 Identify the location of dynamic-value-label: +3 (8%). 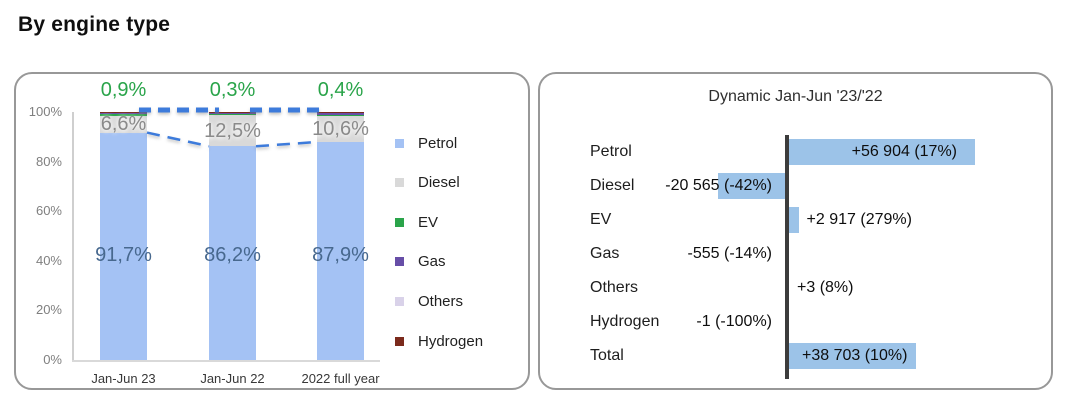
(825, 287).